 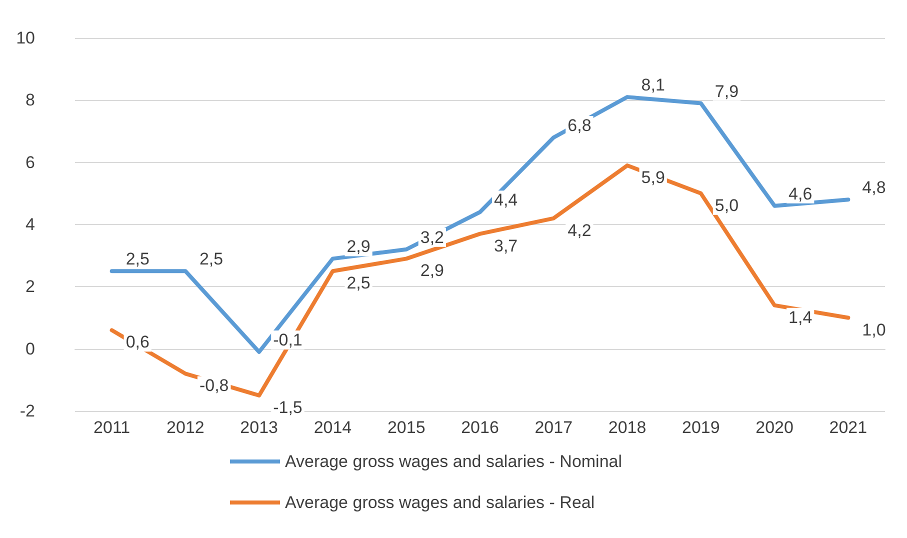 I want to click on y-tick-label: 8, so click(x=30, y=100).